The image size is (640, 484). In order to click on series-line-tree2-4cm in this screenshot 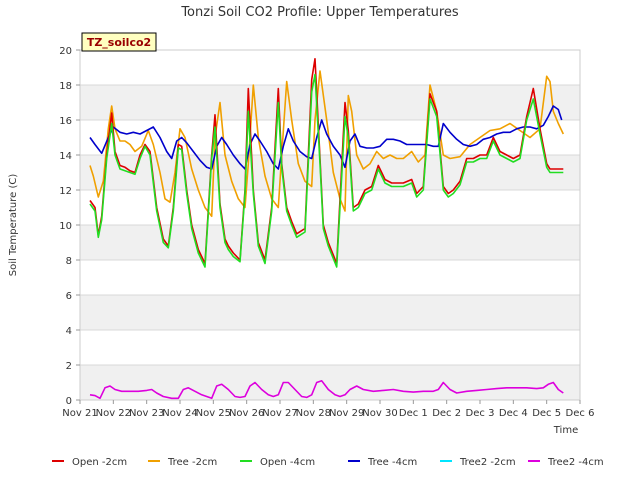, I will do `click(326, 389)`.